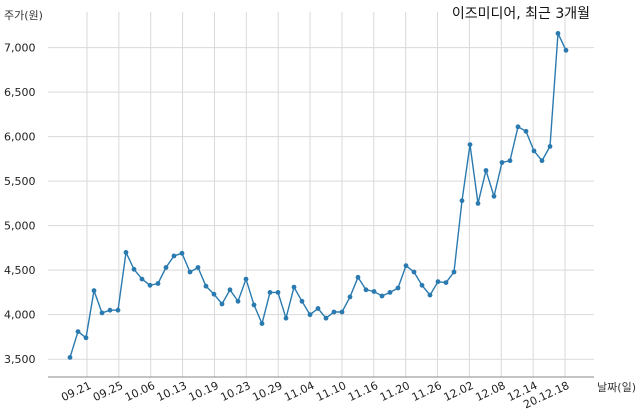  What do you see at coordinates (459, 391) in the screenshot?
I see `x-tick-label: 12.02` at bounding box center [459, 391].